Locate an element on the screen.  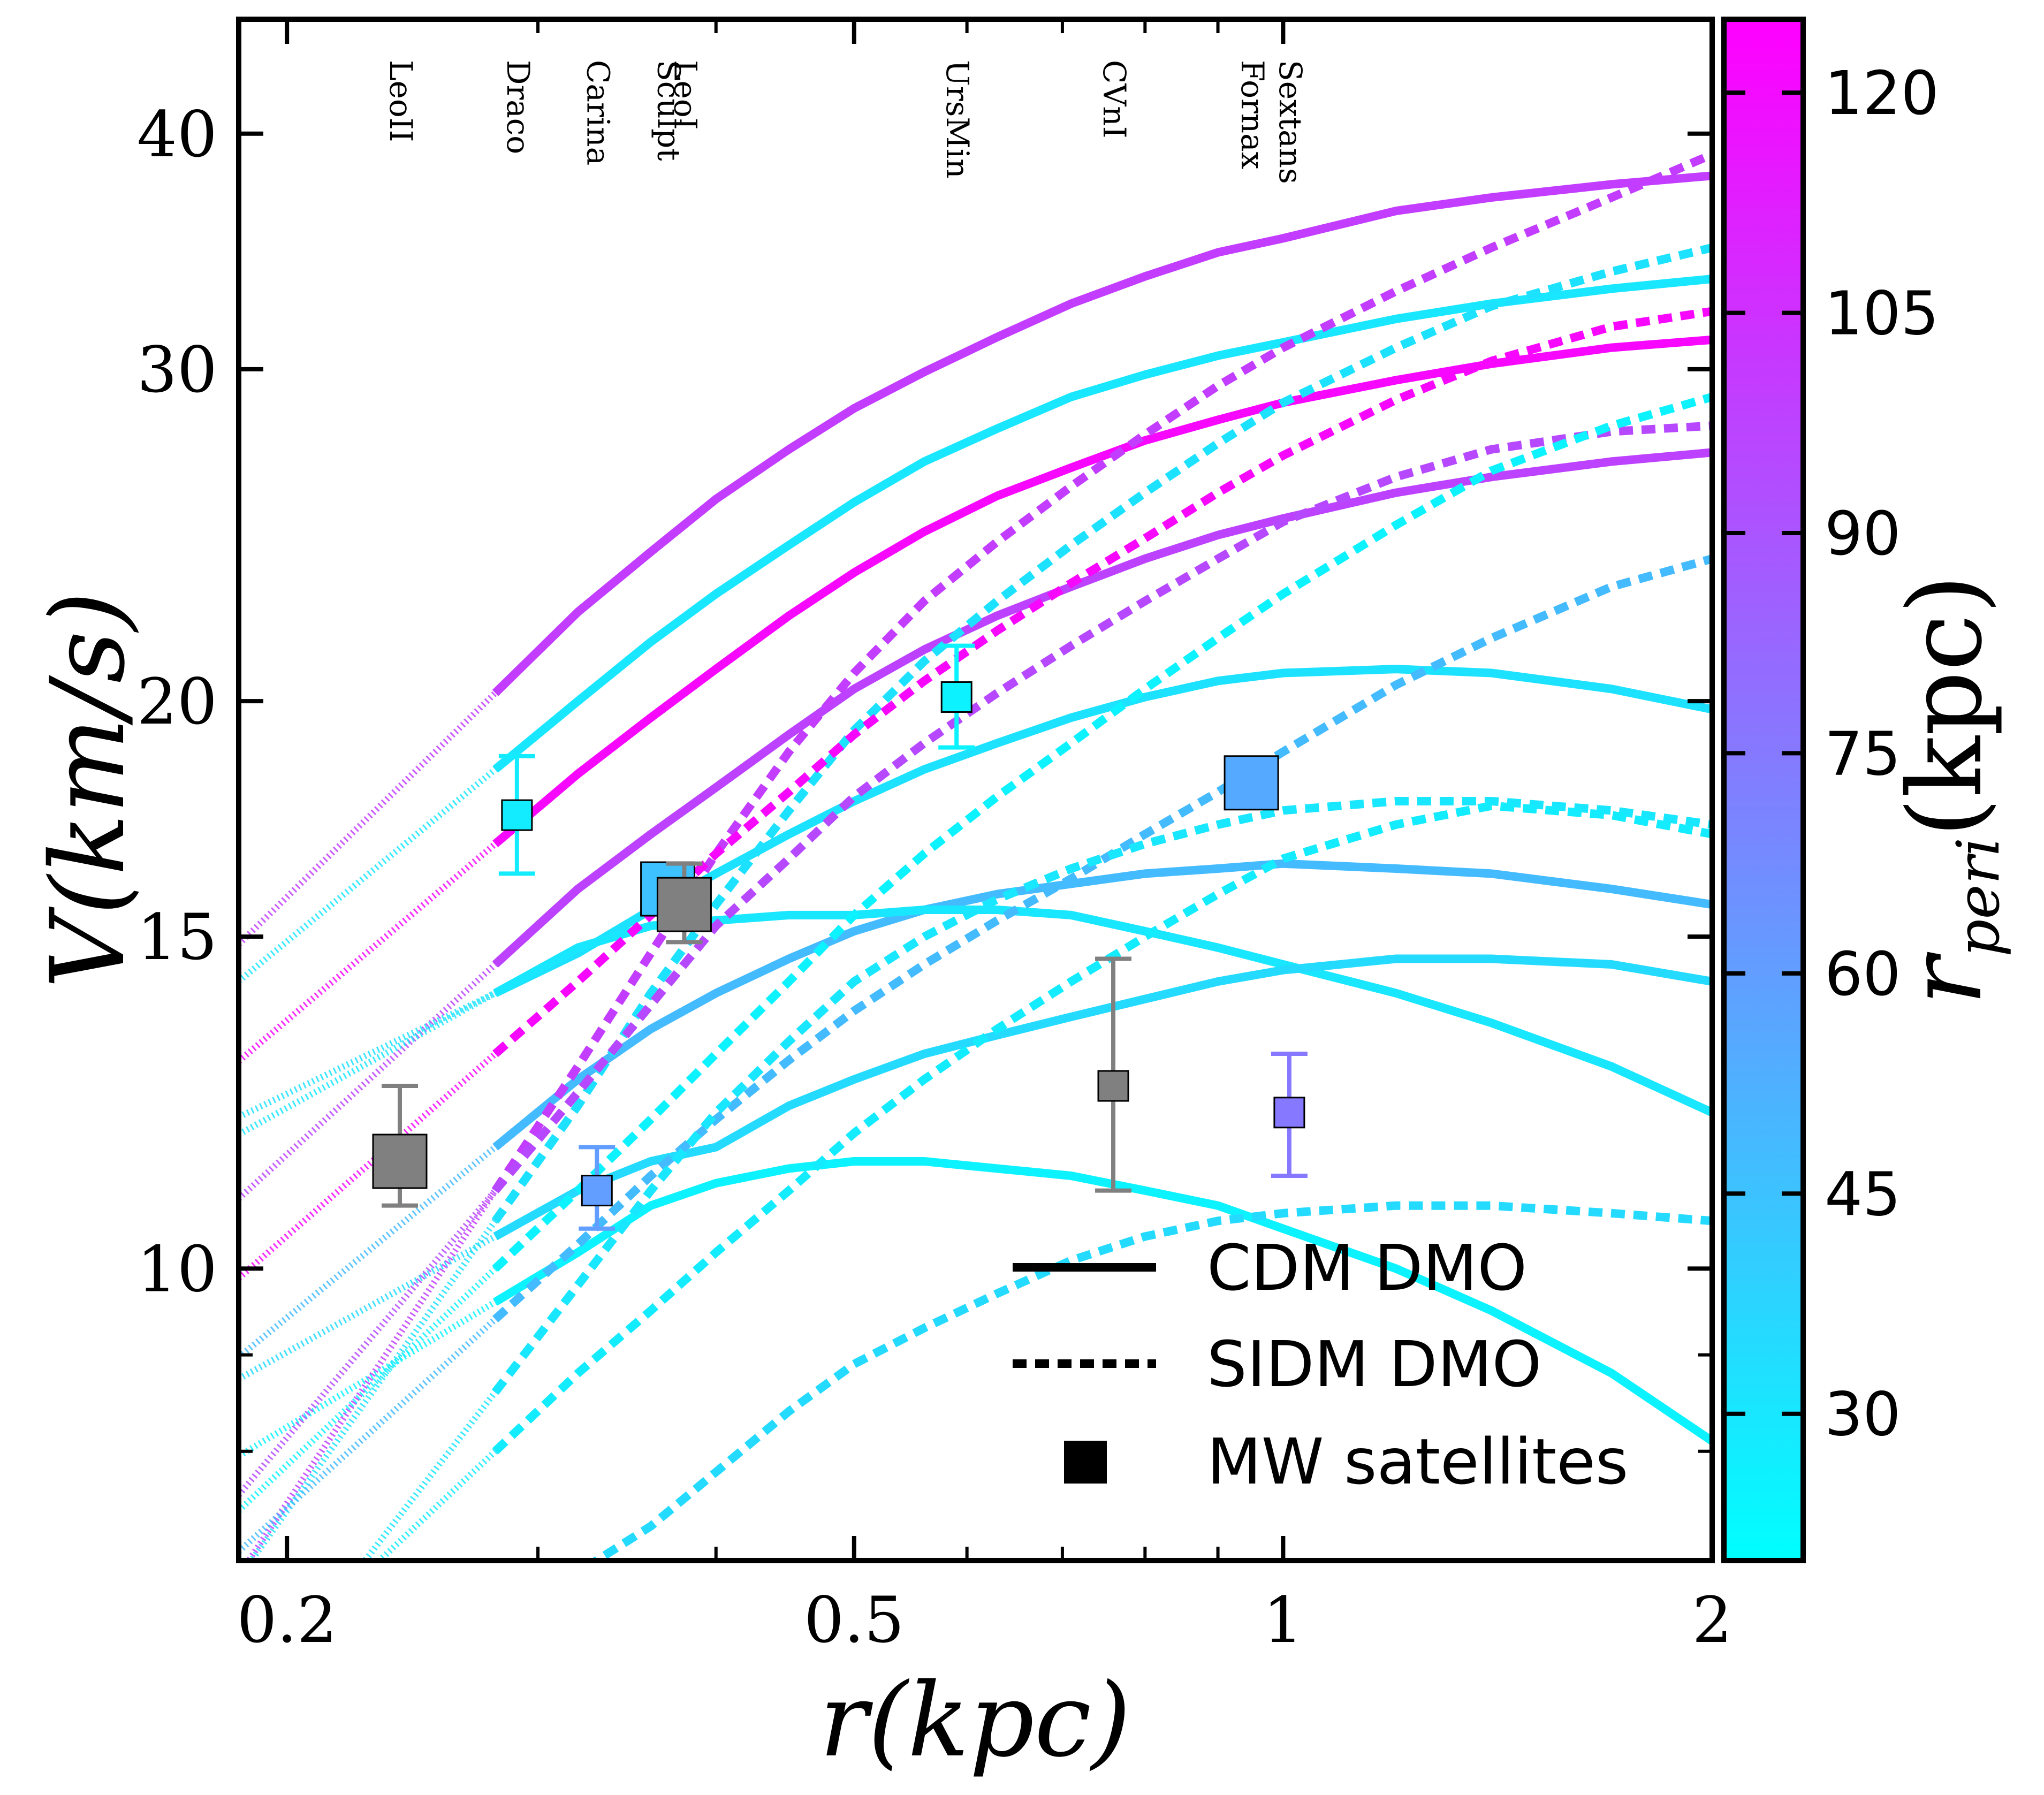
colorbar-tick-label: 105 is located at coordinates (1882, 314).